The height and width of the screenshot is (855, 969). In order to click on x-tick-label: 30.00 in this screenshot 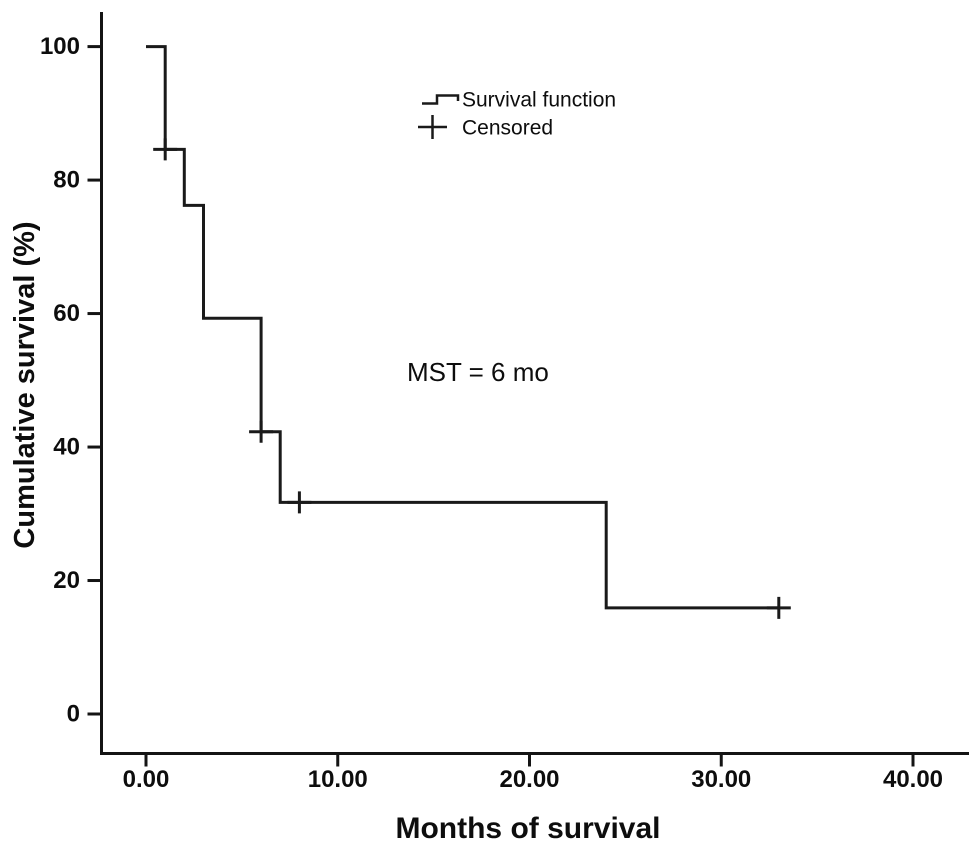, I will do `click(721, 779)`.